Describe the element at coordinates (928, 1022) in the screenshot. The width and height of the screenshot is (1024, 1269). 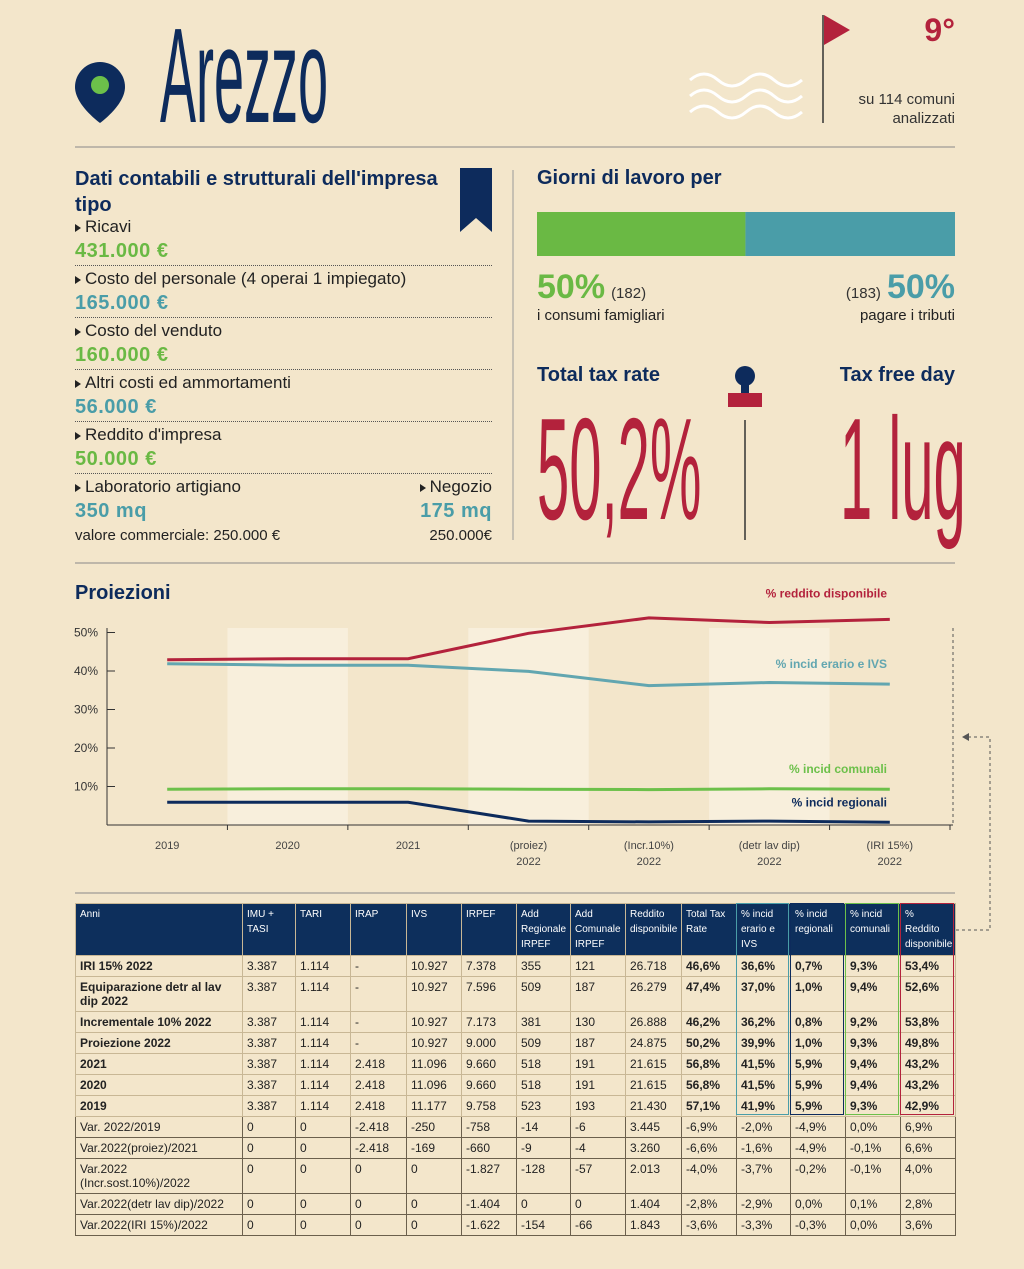
I see `table-cell: 53,8%` at that location.